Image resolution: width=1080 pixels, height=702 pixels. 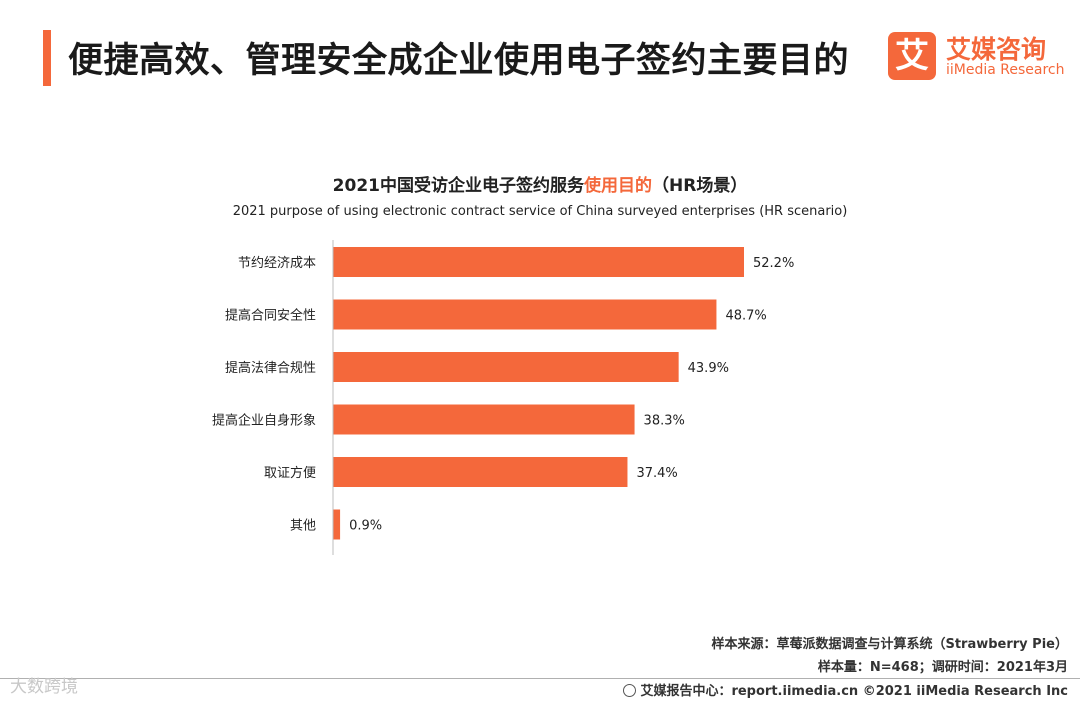 What do you see at coordinates (540, 678) in the screenshot?
I see `footer-divider` at bounding box center [540, 678].